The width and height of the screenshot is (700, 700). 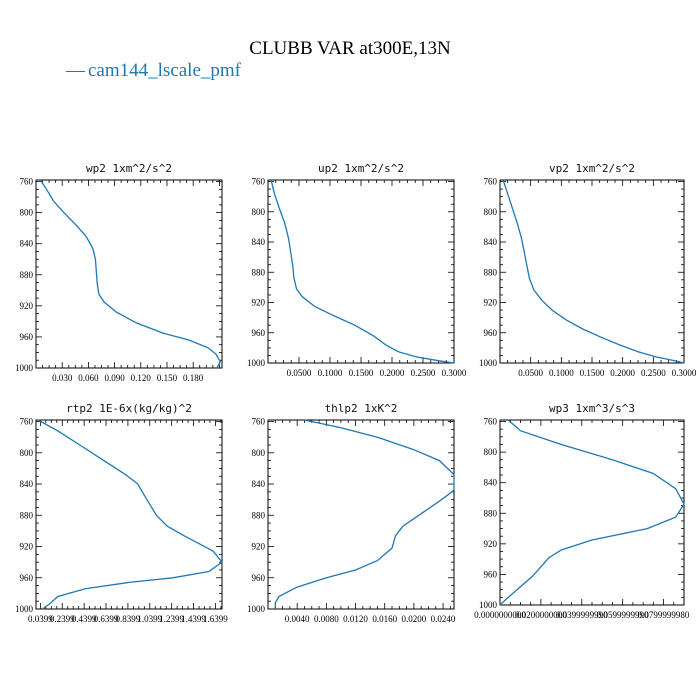 I want to click on x-tick-label: 1.0399, so click(x=149, y=619).